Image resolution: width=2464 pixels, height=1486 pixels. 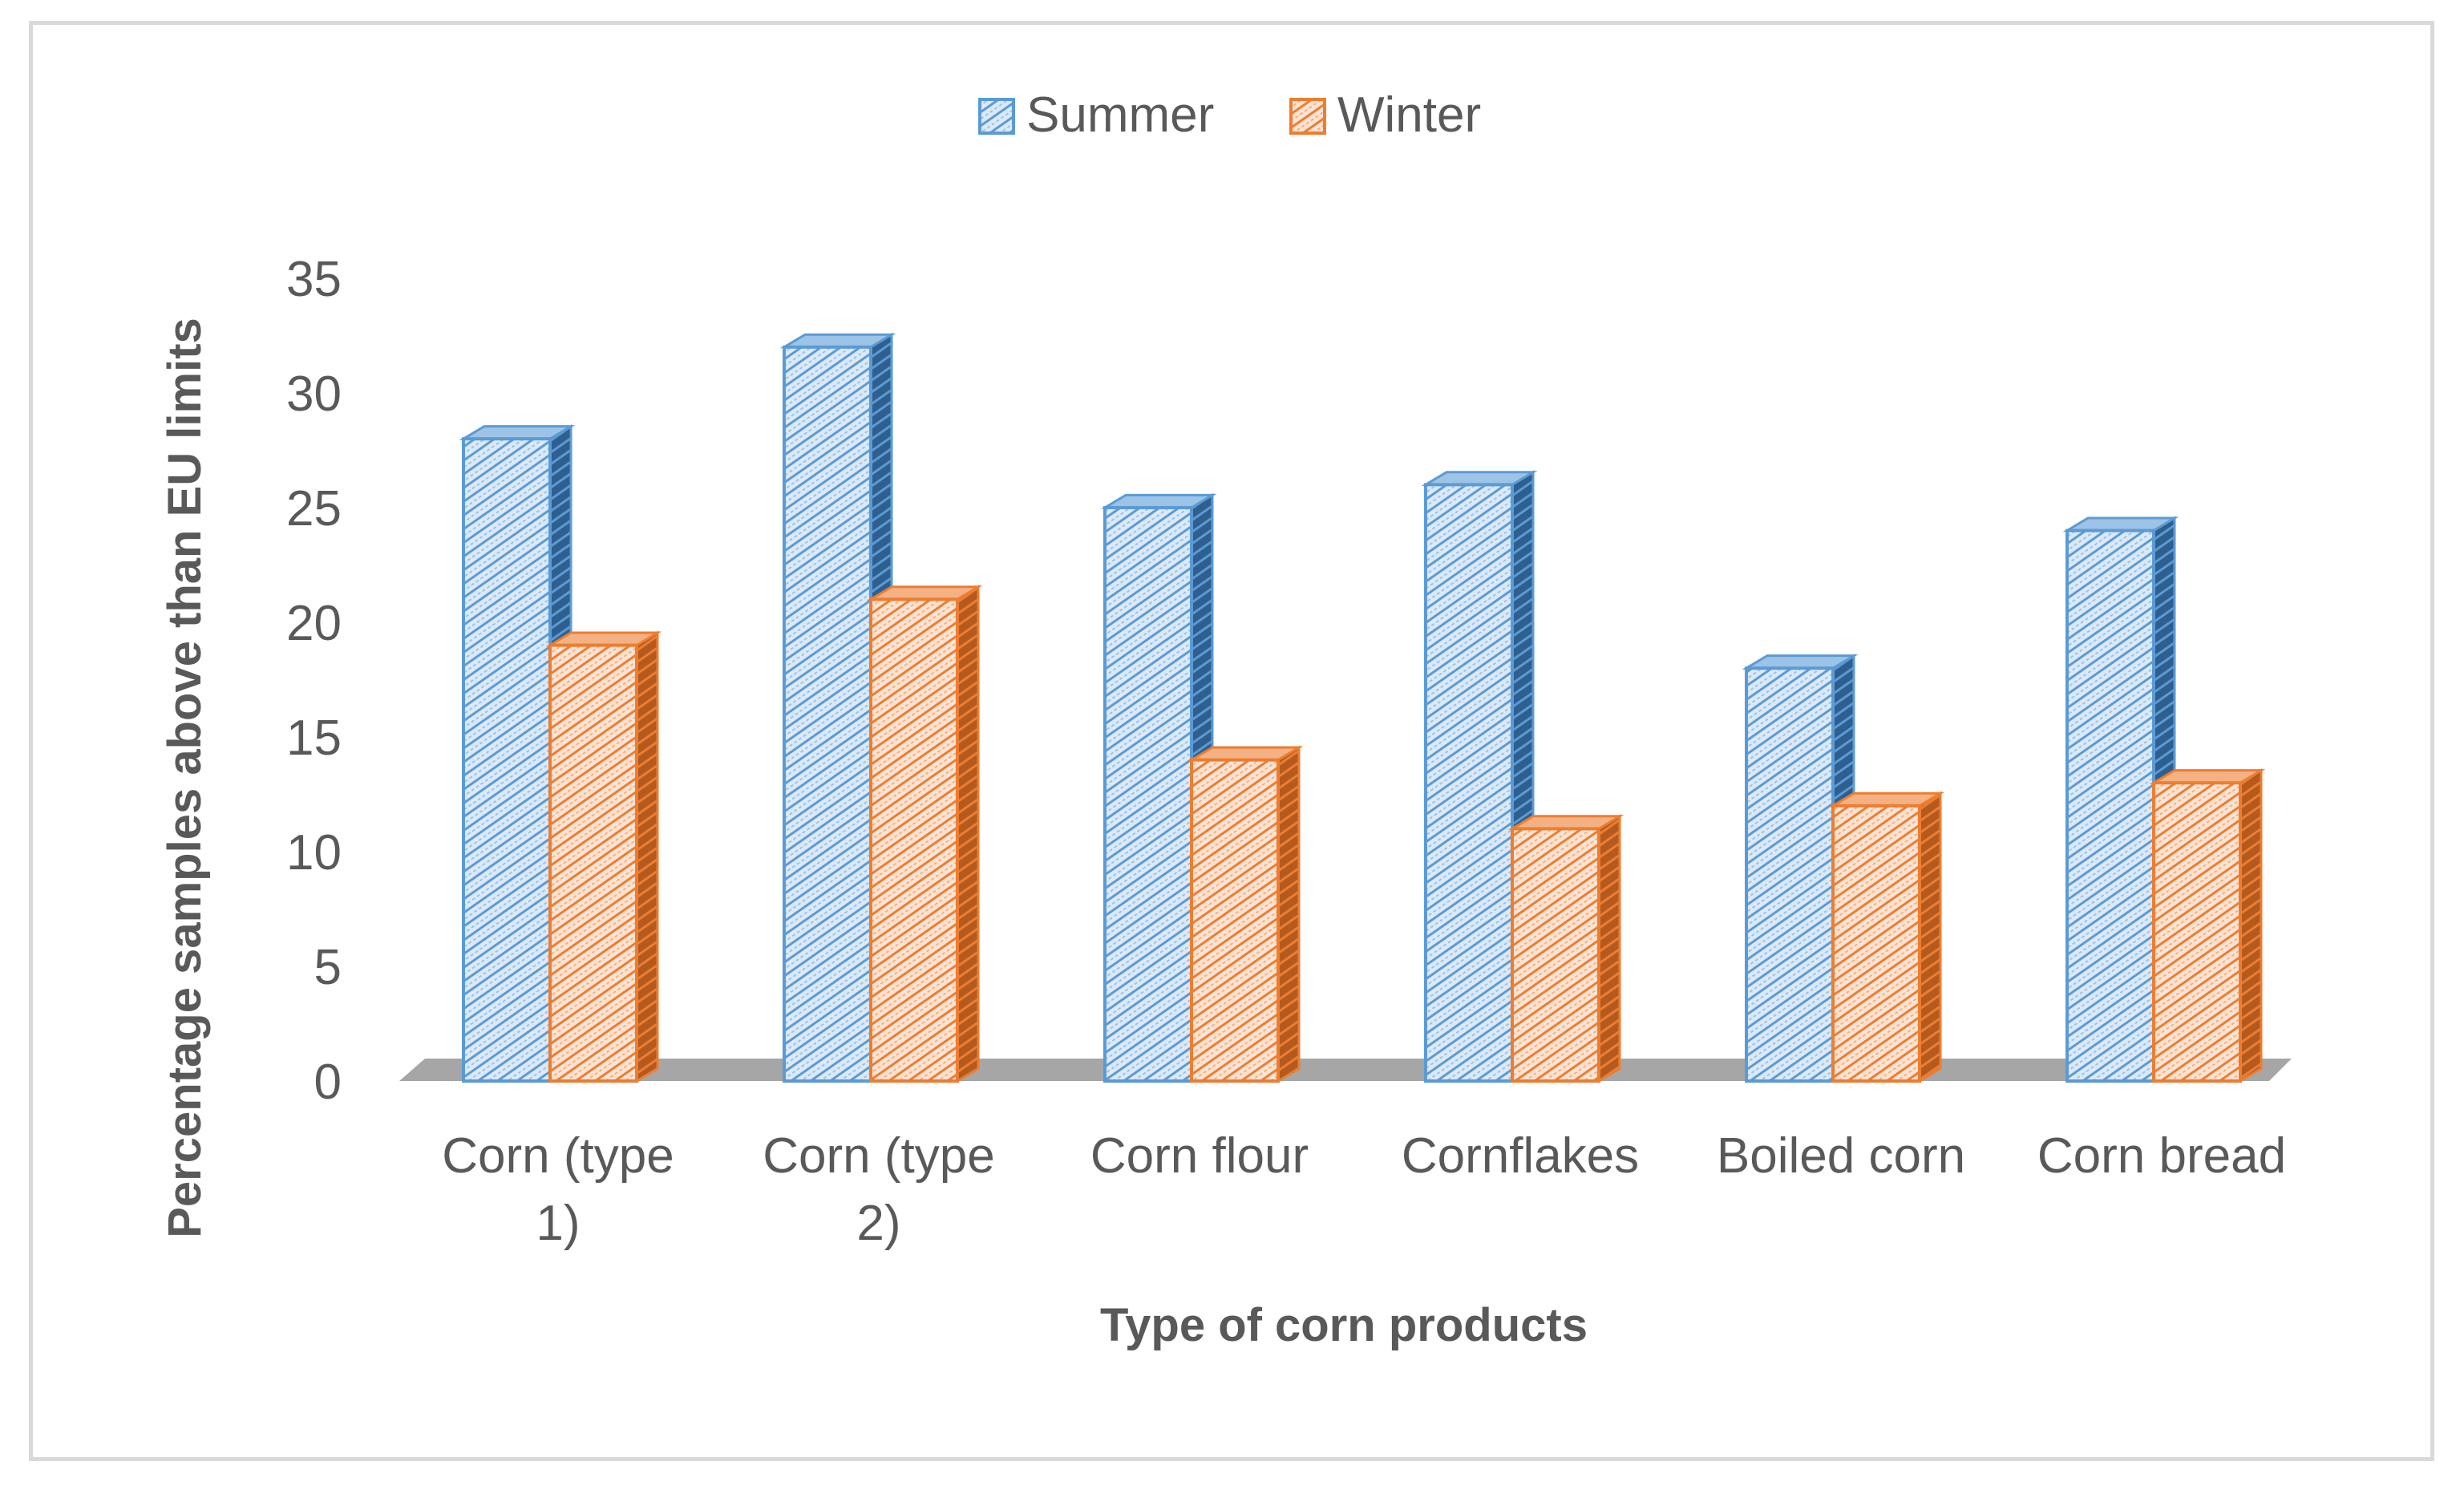 I want to click on legend-swatch-winter, so click(x=1307, y=116).